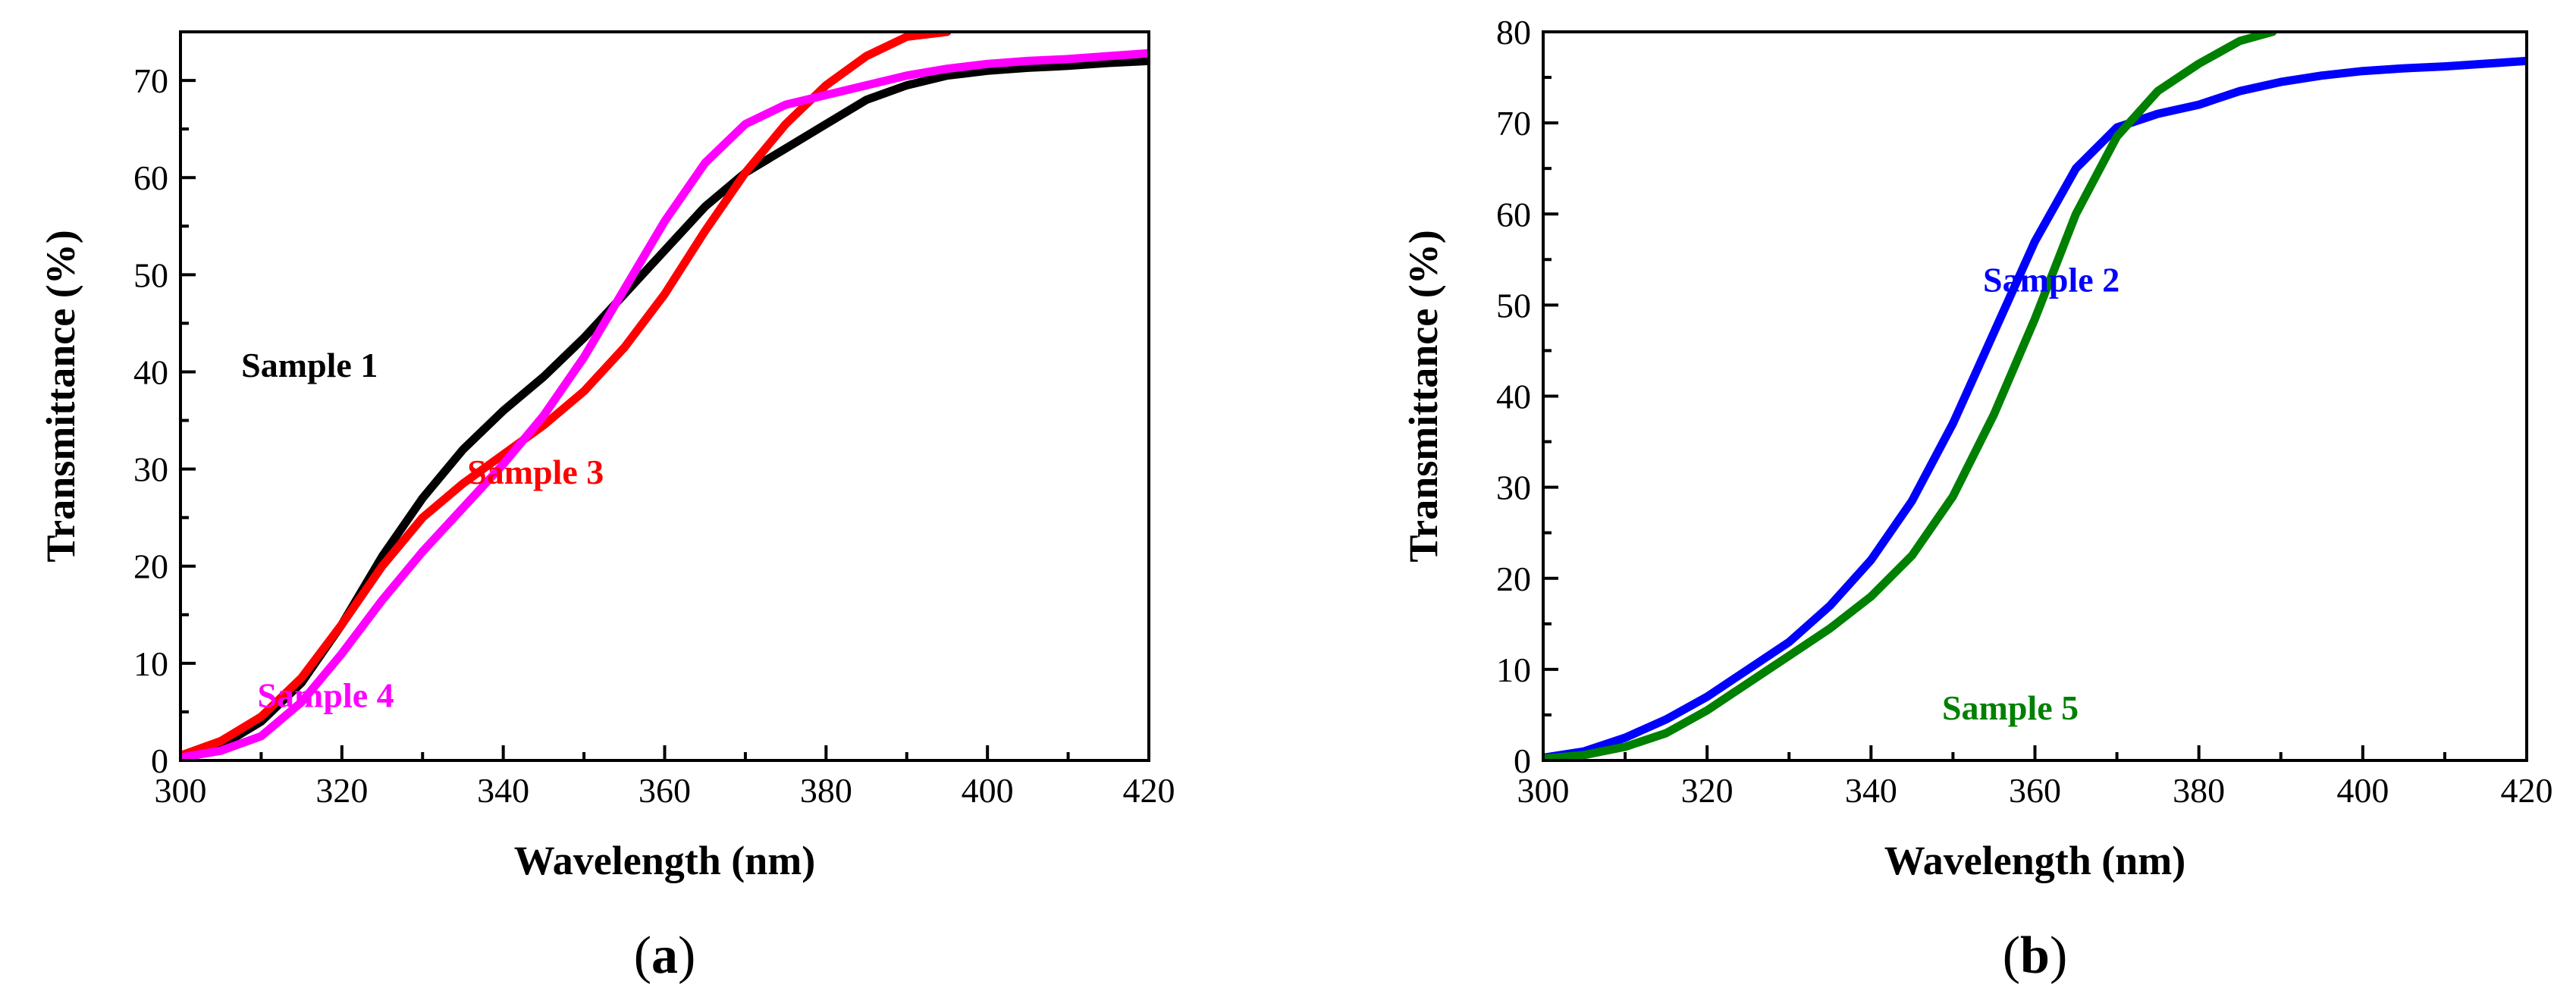 This screenshot has width=2576, height=997. Describe the element at coordinates (2010, 707) in the screenshot. I see `series-label-sample-5: Sample 5` at that location.